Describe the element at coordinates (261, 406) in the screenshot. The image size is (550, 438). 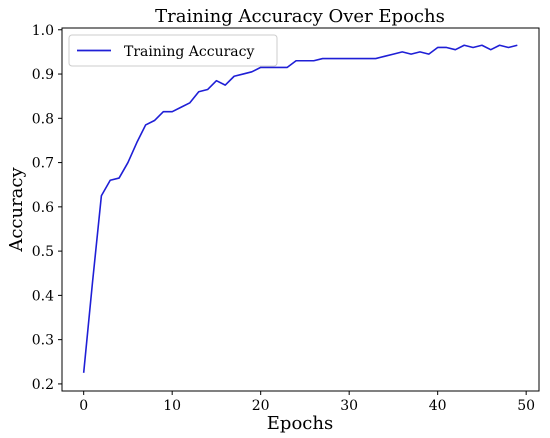
I see `x-tick-label: 20` at that location.